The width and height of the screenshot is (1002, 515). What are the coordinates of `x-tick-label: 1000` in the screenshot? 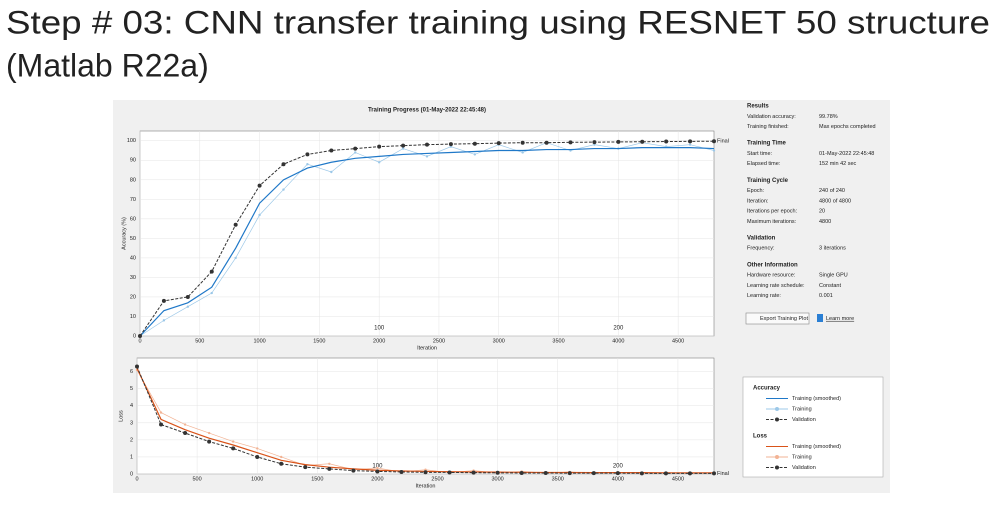 It's located at (259, 341).